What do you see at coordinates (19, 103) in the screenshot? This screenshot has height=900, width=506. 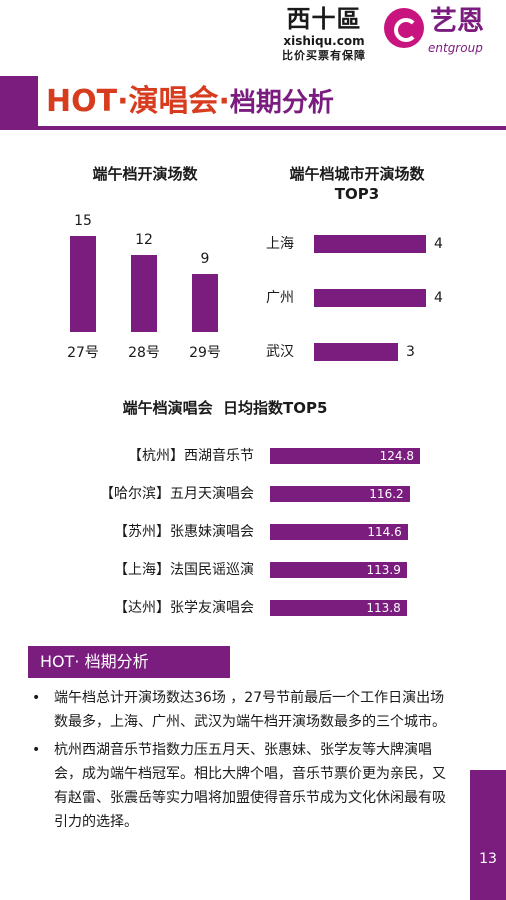 I see `title-accent-bar` at bounding box center [19, 103].